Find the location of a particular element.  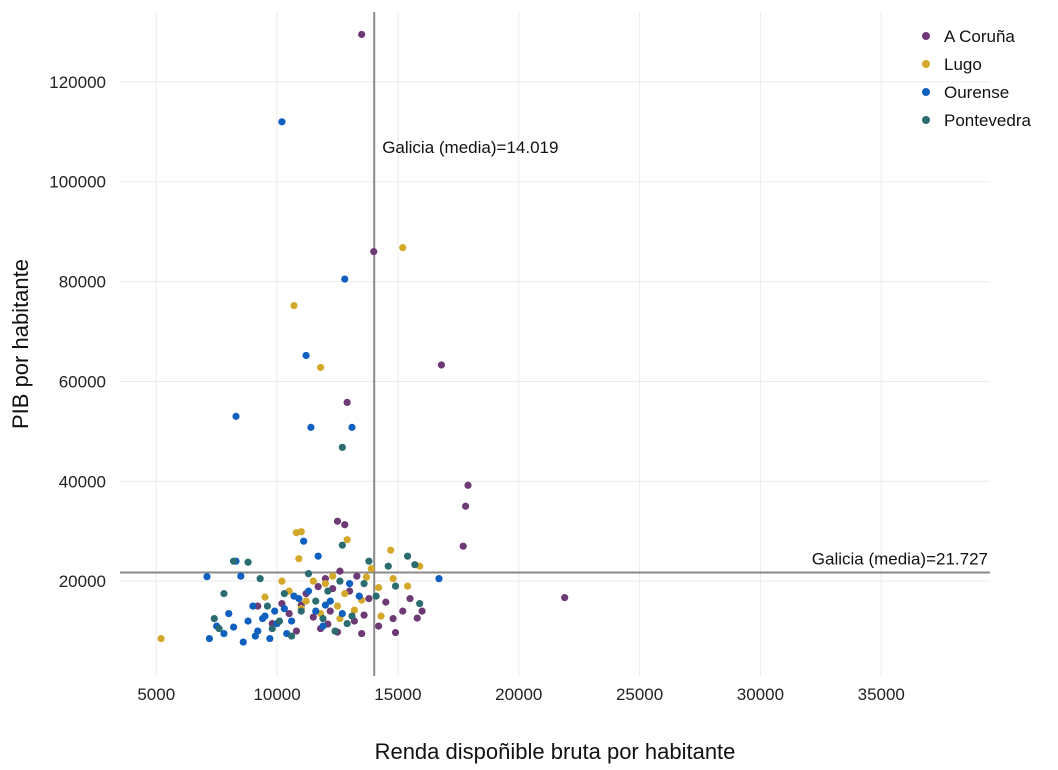

legend-item: Ourense is located at coordinates (965, 92).